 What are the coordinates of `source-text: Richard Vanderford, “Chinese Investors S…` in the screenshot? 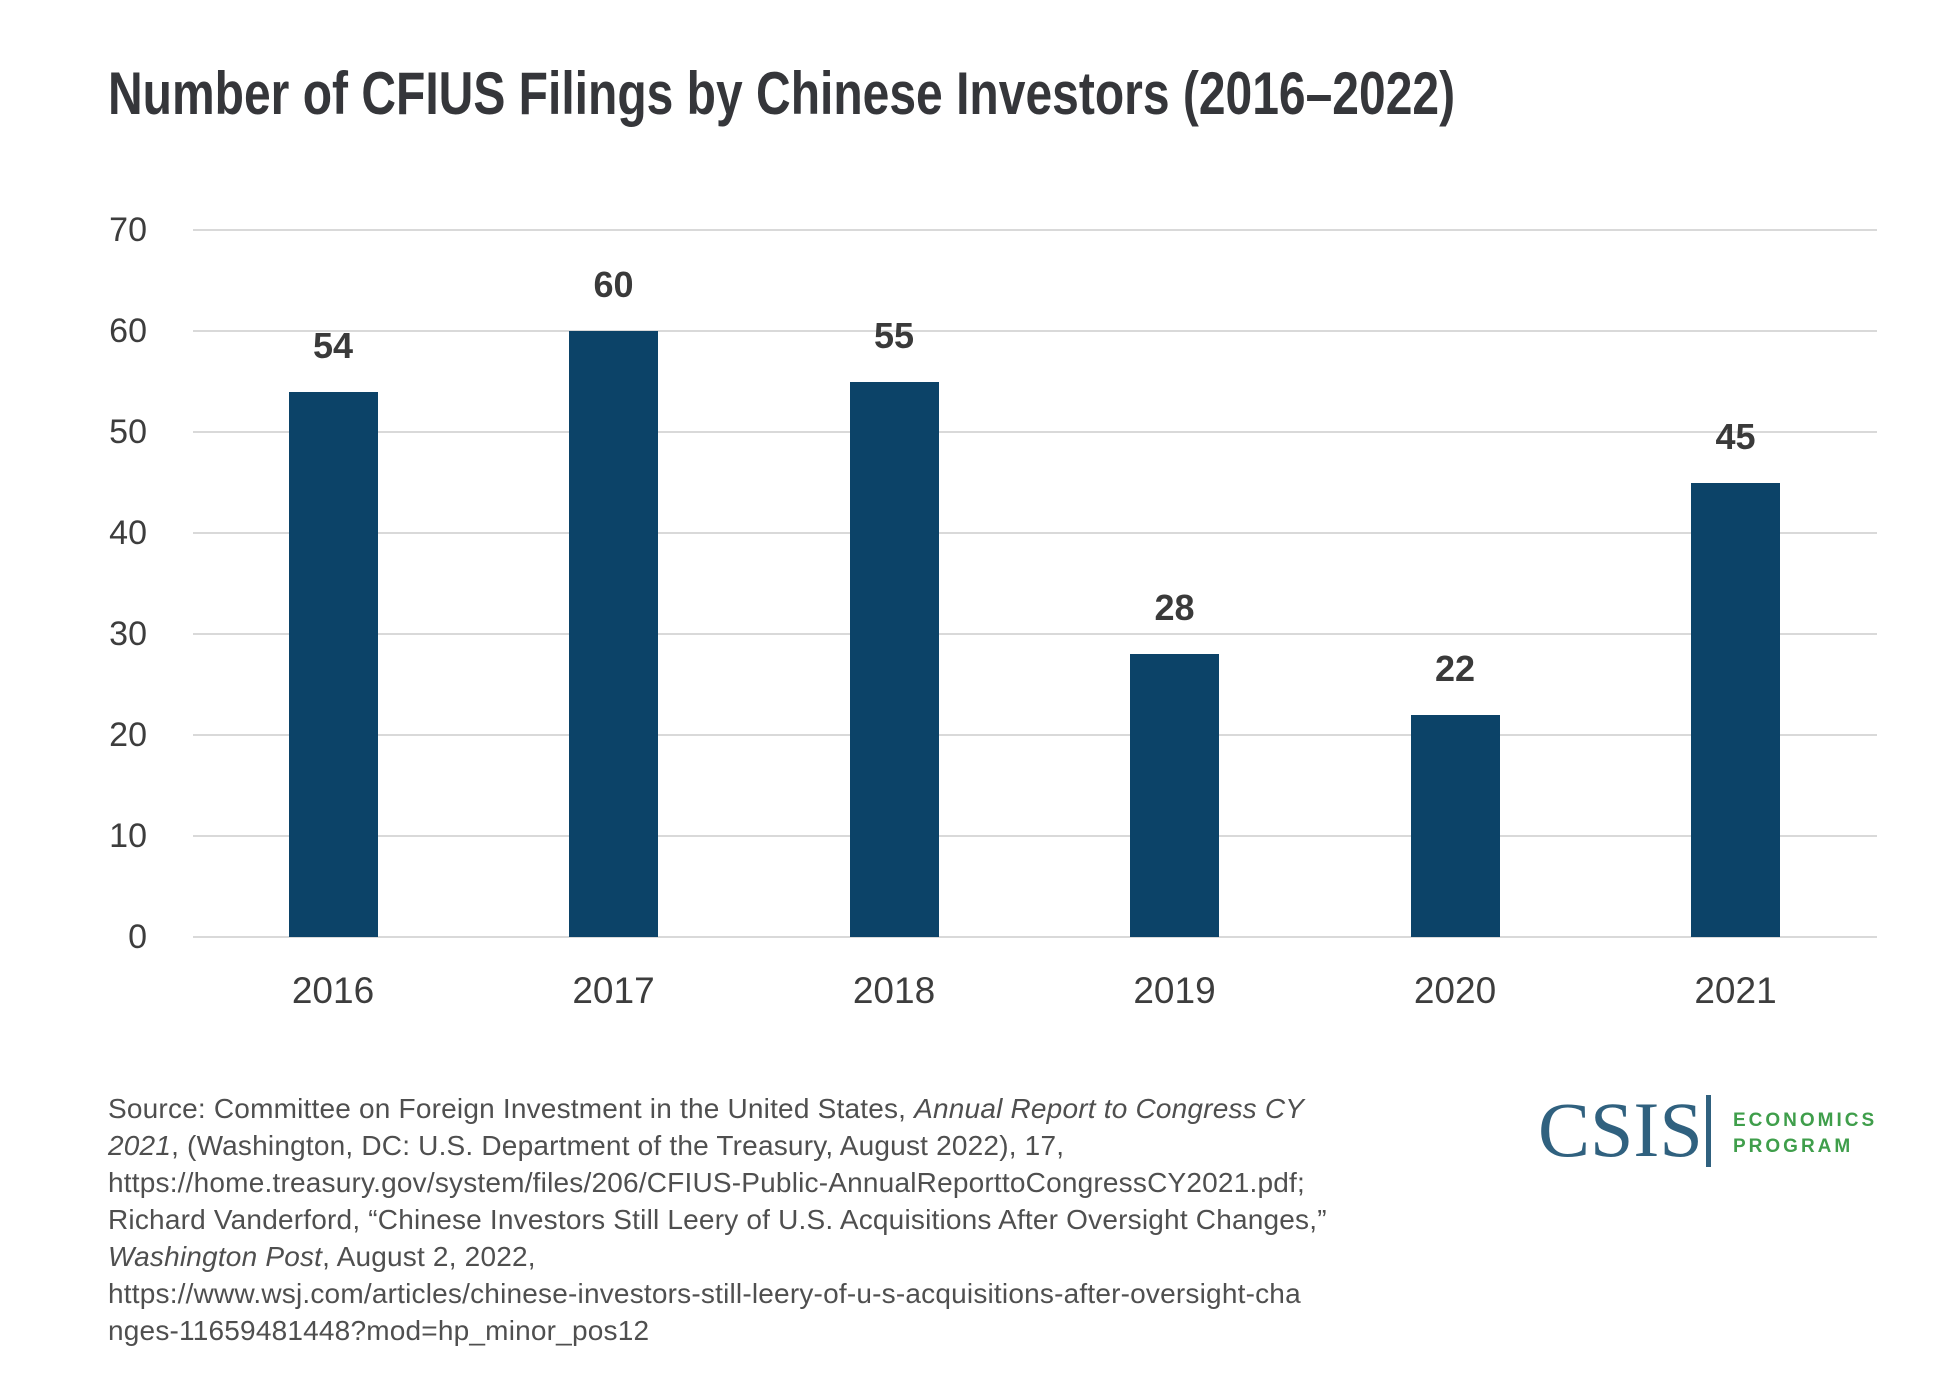 It's located at (717, 1219).